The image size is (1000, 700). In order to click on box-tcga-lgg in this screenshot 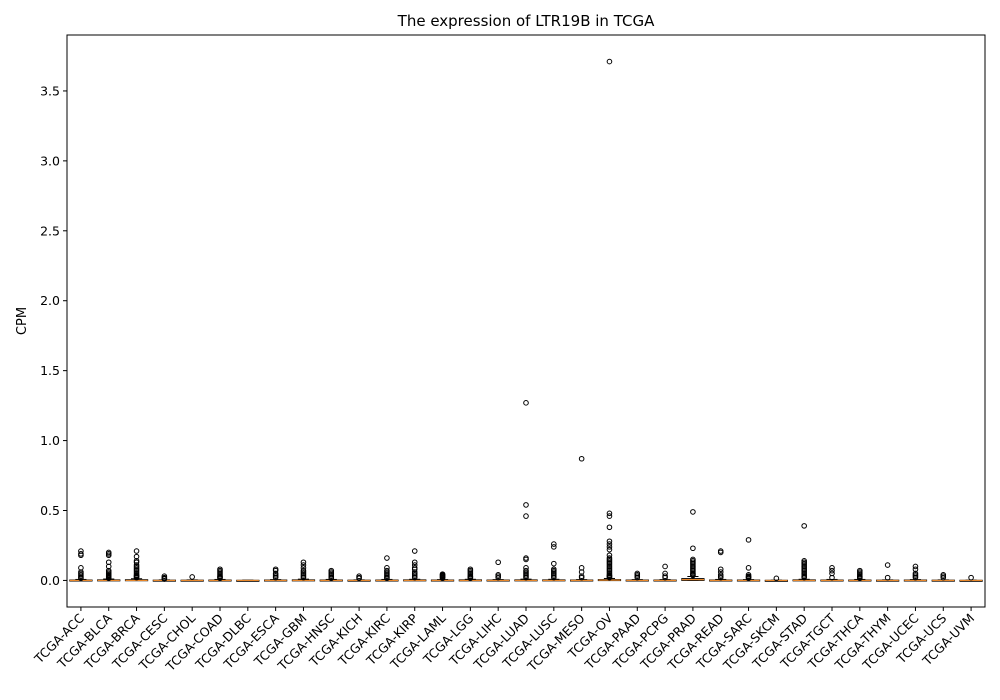, I will do `click(470, 574)`.